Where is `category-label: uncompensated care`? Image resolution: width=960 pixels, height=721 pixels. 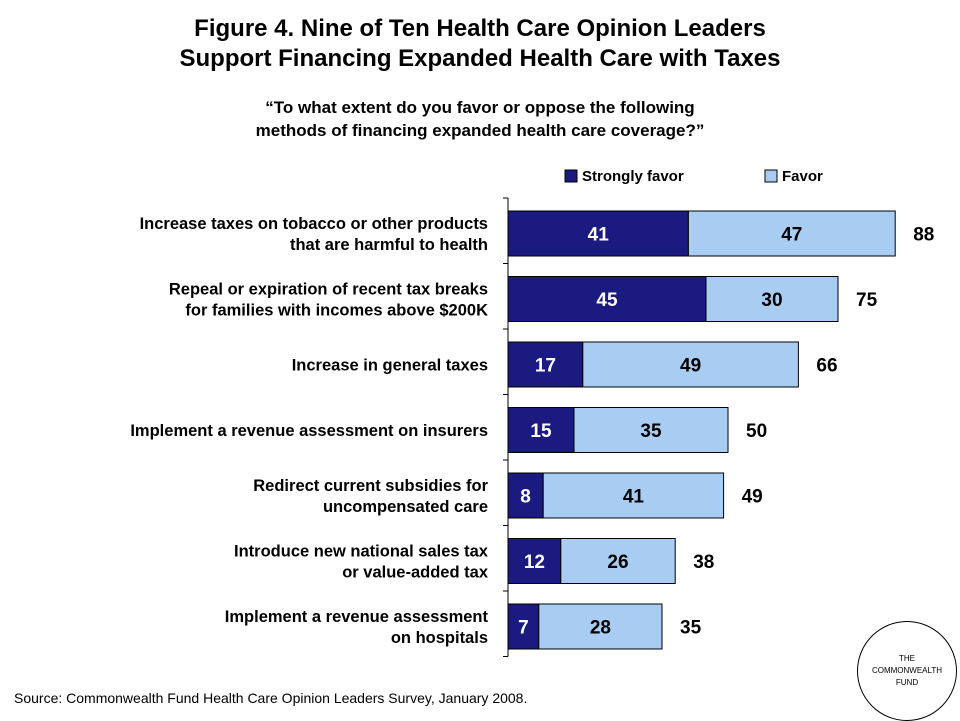
category-label: uncompensated care is located at coordinates (405, 507).